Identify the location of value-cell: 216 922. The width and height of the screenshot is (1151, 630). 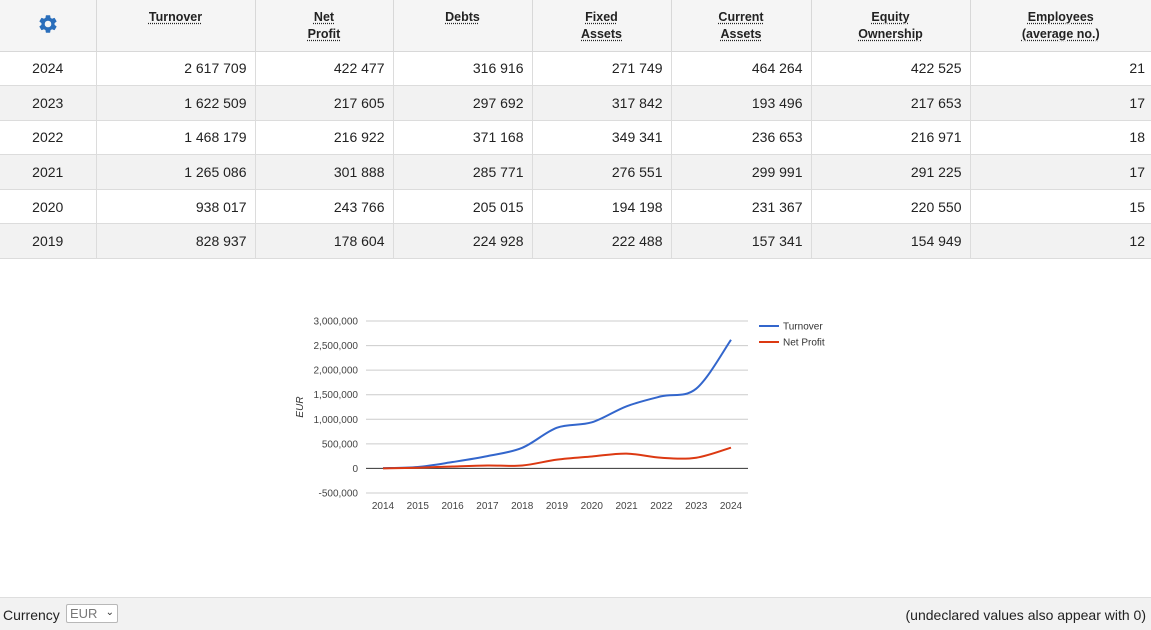
(324, 138).